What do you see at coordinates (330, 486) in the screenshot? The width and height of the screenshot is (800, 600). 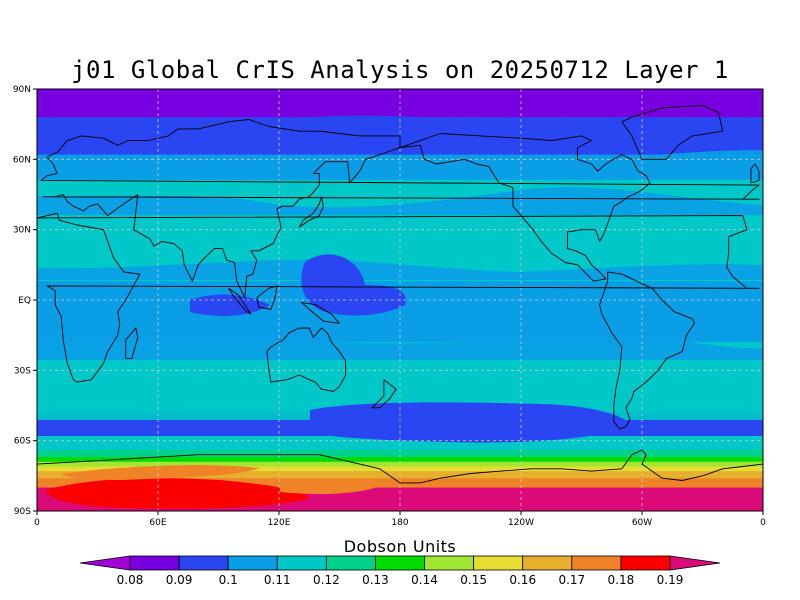 I see `antarctic-orange-tongue` at bounding box center [330, 486].